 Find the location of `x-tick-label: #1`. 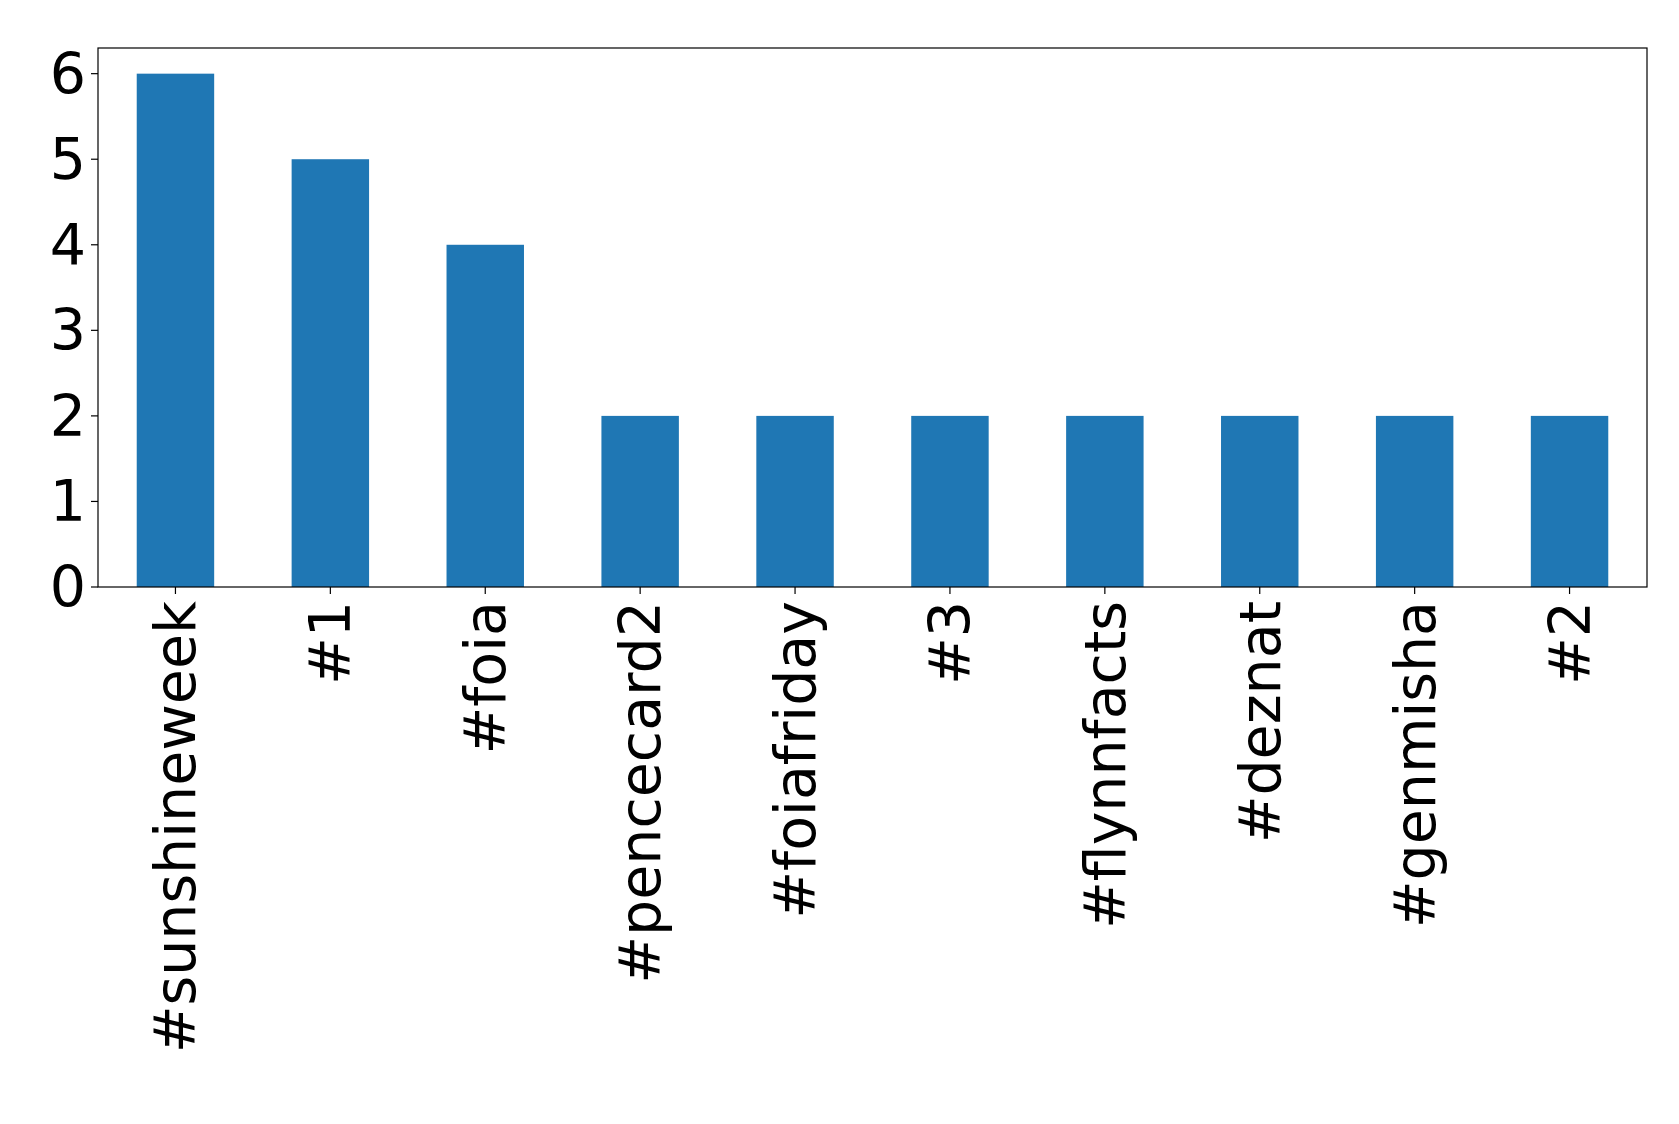

x-tick-label: #1 is located at coordinates (330, 643).